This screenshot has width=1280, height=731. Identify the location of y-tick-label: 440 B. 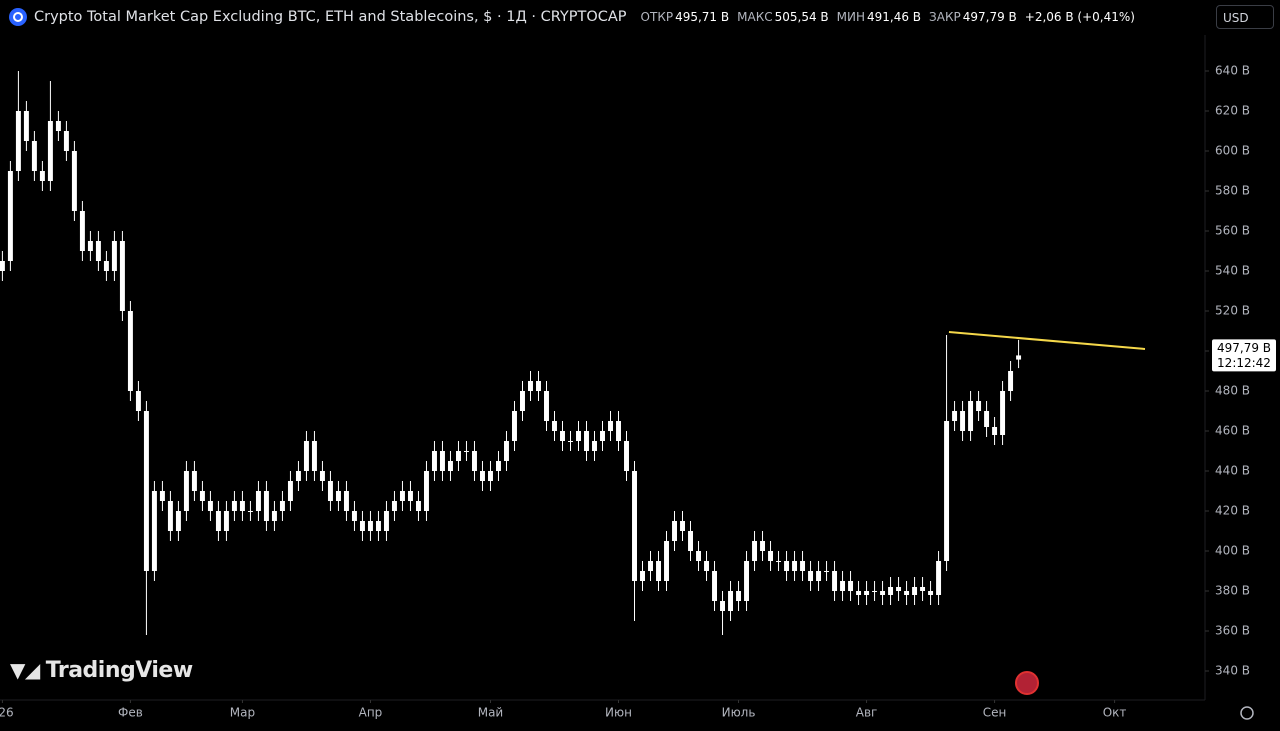
(1232, 471).